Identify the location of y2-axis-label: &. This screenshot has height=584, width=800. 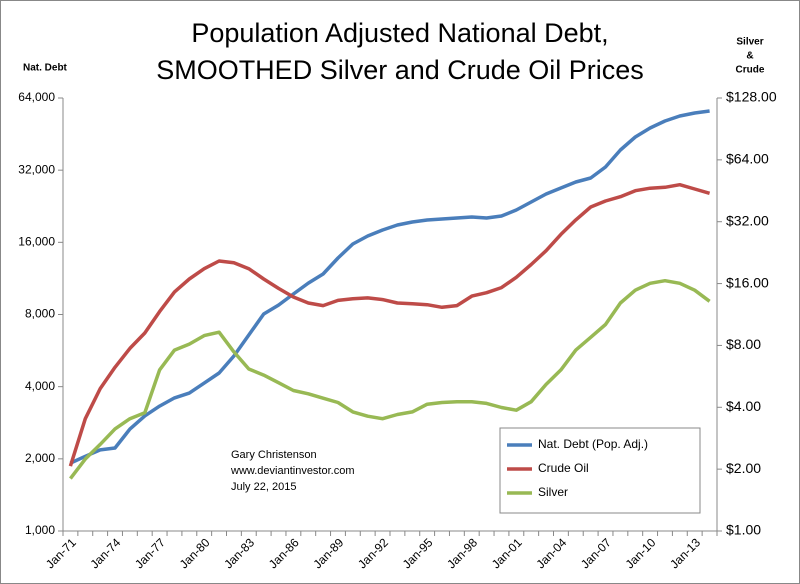
(749, 56).